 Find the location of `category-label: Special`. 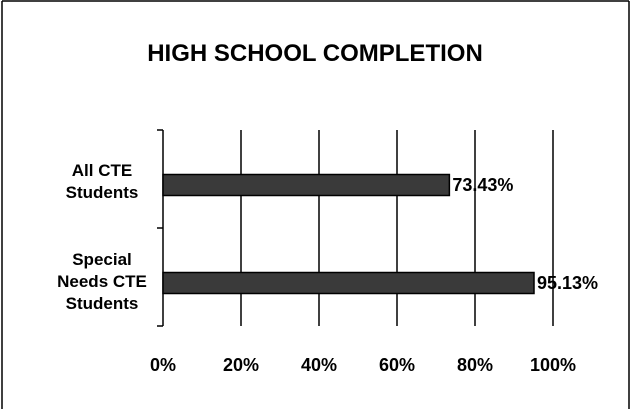

category-label: Special is located at coordinates (102, 259).